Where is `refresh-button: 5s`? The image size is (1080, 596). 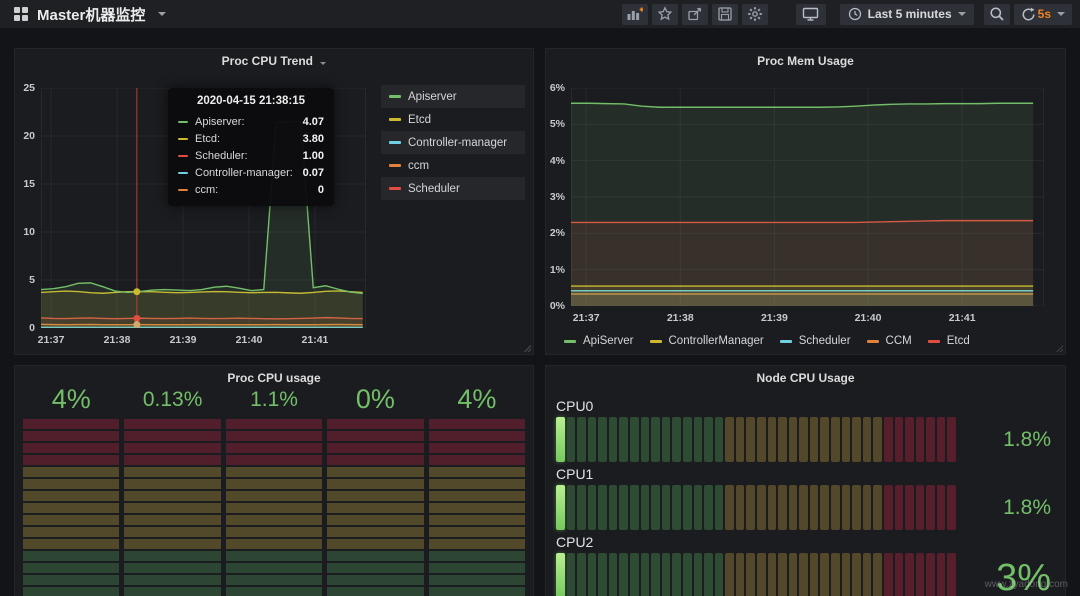
refresh-button: 5s is located at coordinates (1042, 14).